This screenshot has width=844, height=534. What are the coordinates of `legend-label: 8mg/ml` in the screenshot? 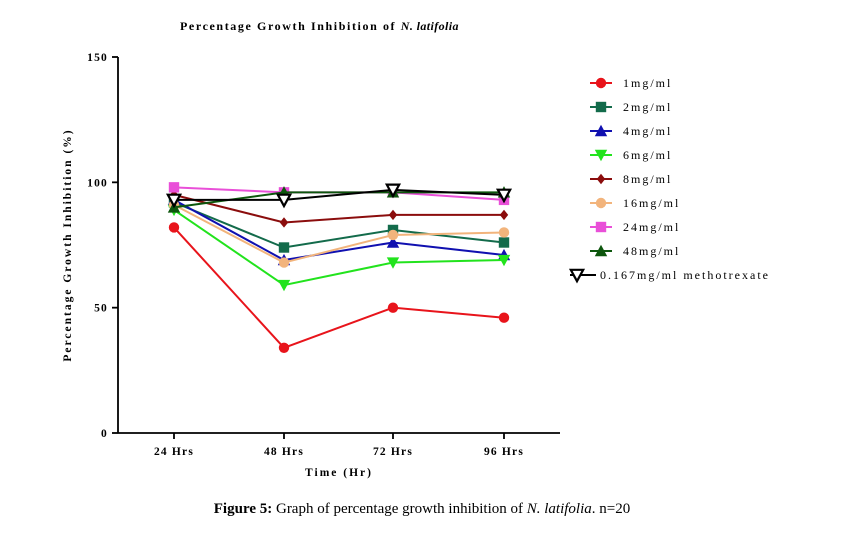 It's located at (647, 179).